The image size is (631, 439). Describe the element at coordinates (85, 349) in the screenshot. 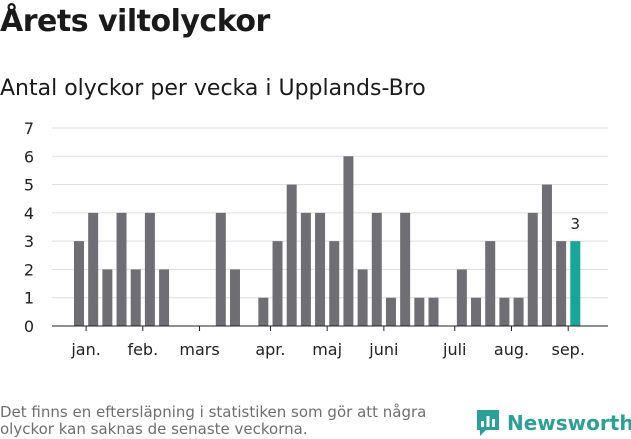

I see `x-tick-label: jan.` at that location.